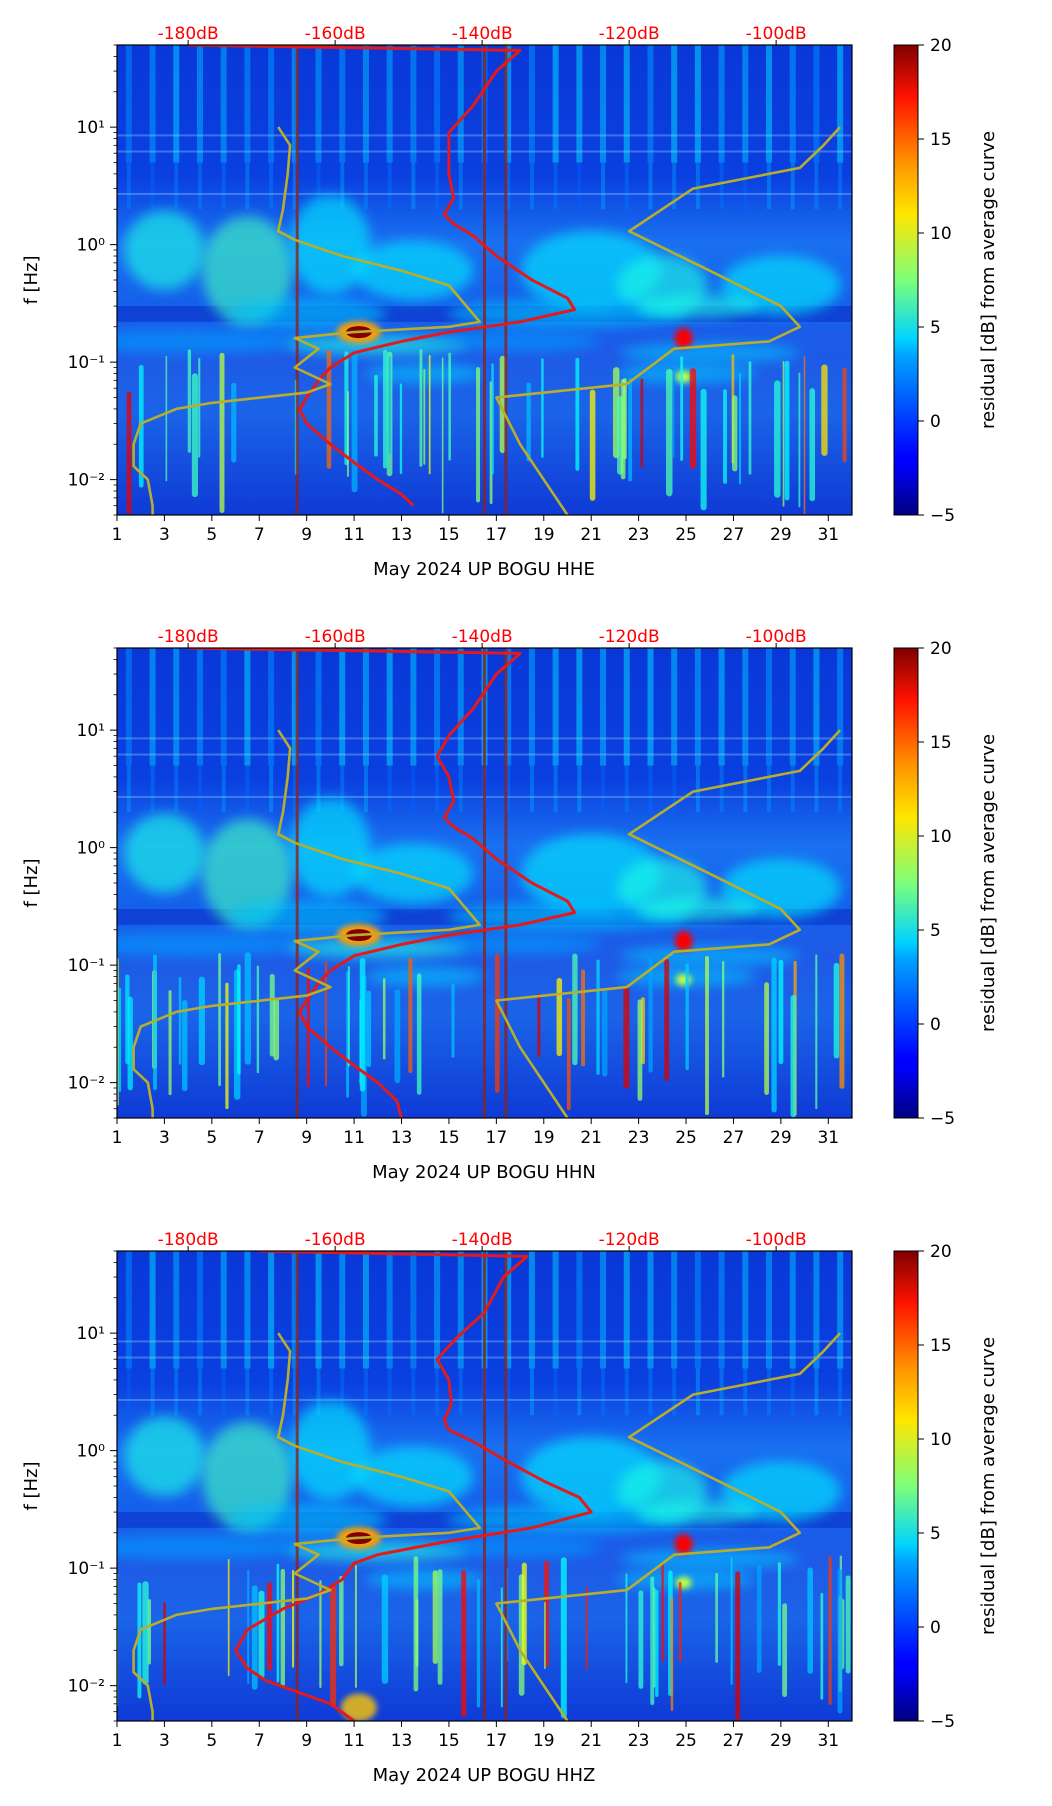 This screenshot has width=1052, height=1806. Describe the element at coordinates (941, 46) in the screenshot. I see `colorbar-tick-label: 20` at that location.